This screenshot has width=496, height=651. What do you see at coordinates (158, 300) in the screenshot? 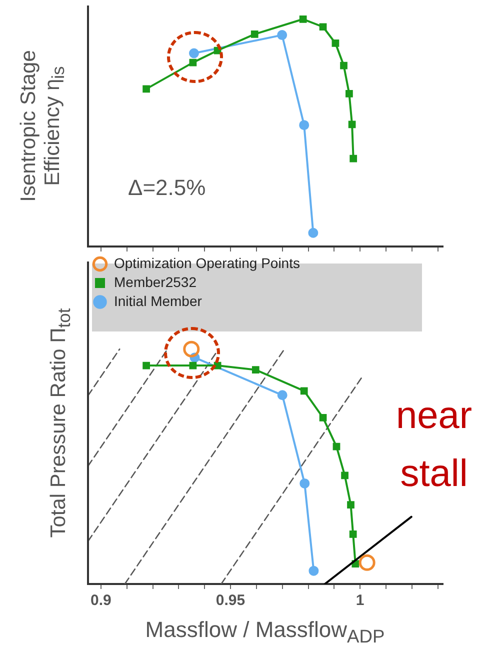
I see `legend-label: Initial Member` at bounding box center [158, 300].